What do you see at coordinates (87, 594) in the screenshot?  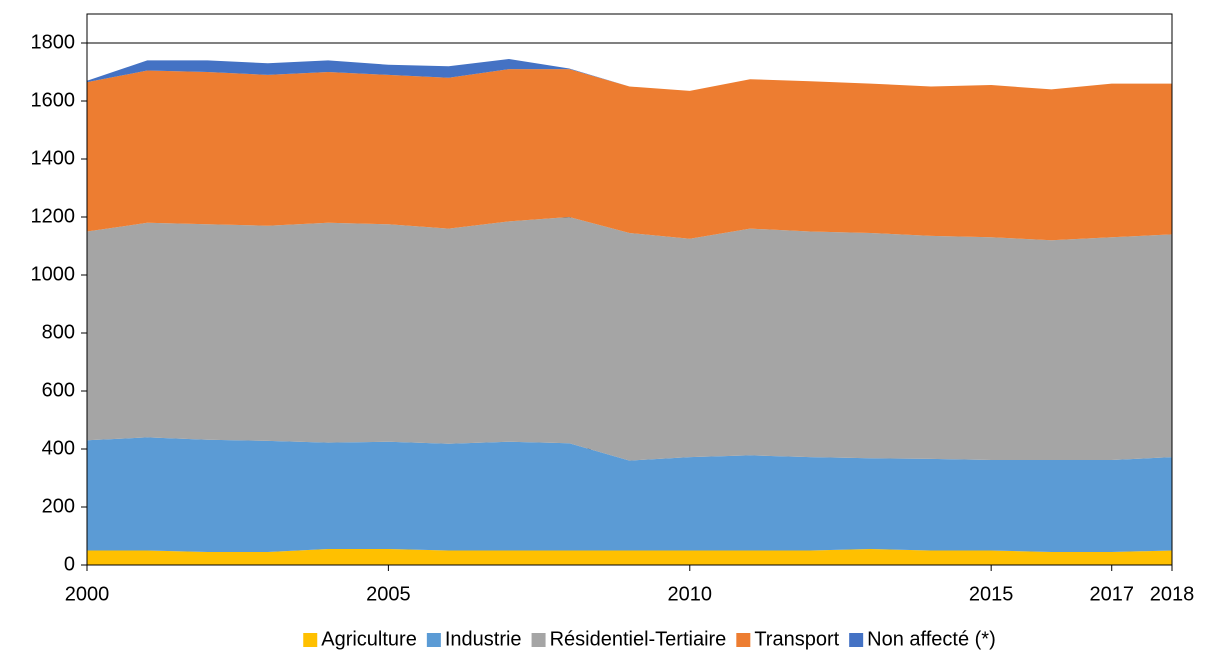 I see `x-tick-label: 2000` at bounding box center [87, 594].